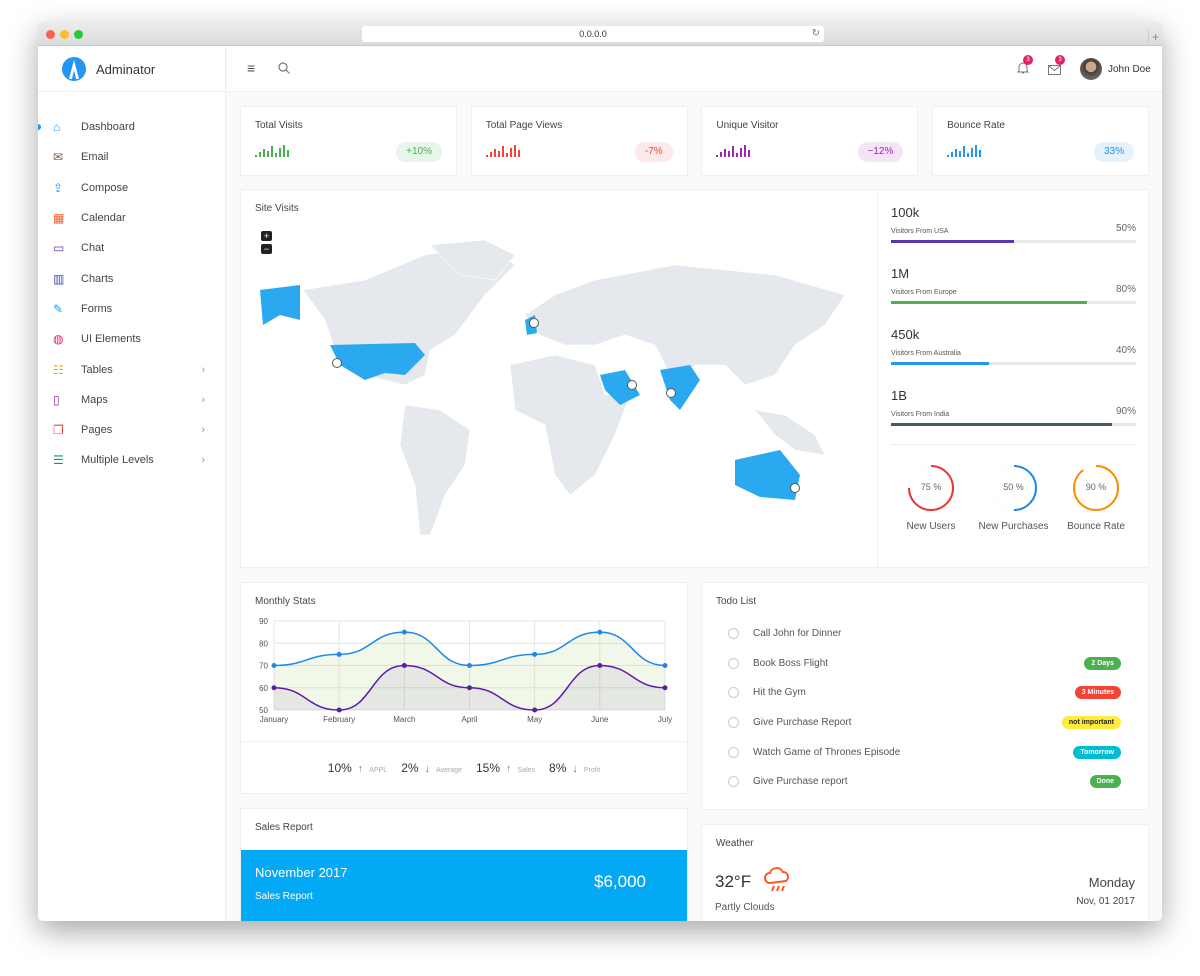 Image resolution: width=1200 pixels, height=976 pixels. What do you see at coordinates (1024, 67) in the screenshot?
I see `notifications-button: 3` at bounding box center [1024, 67].